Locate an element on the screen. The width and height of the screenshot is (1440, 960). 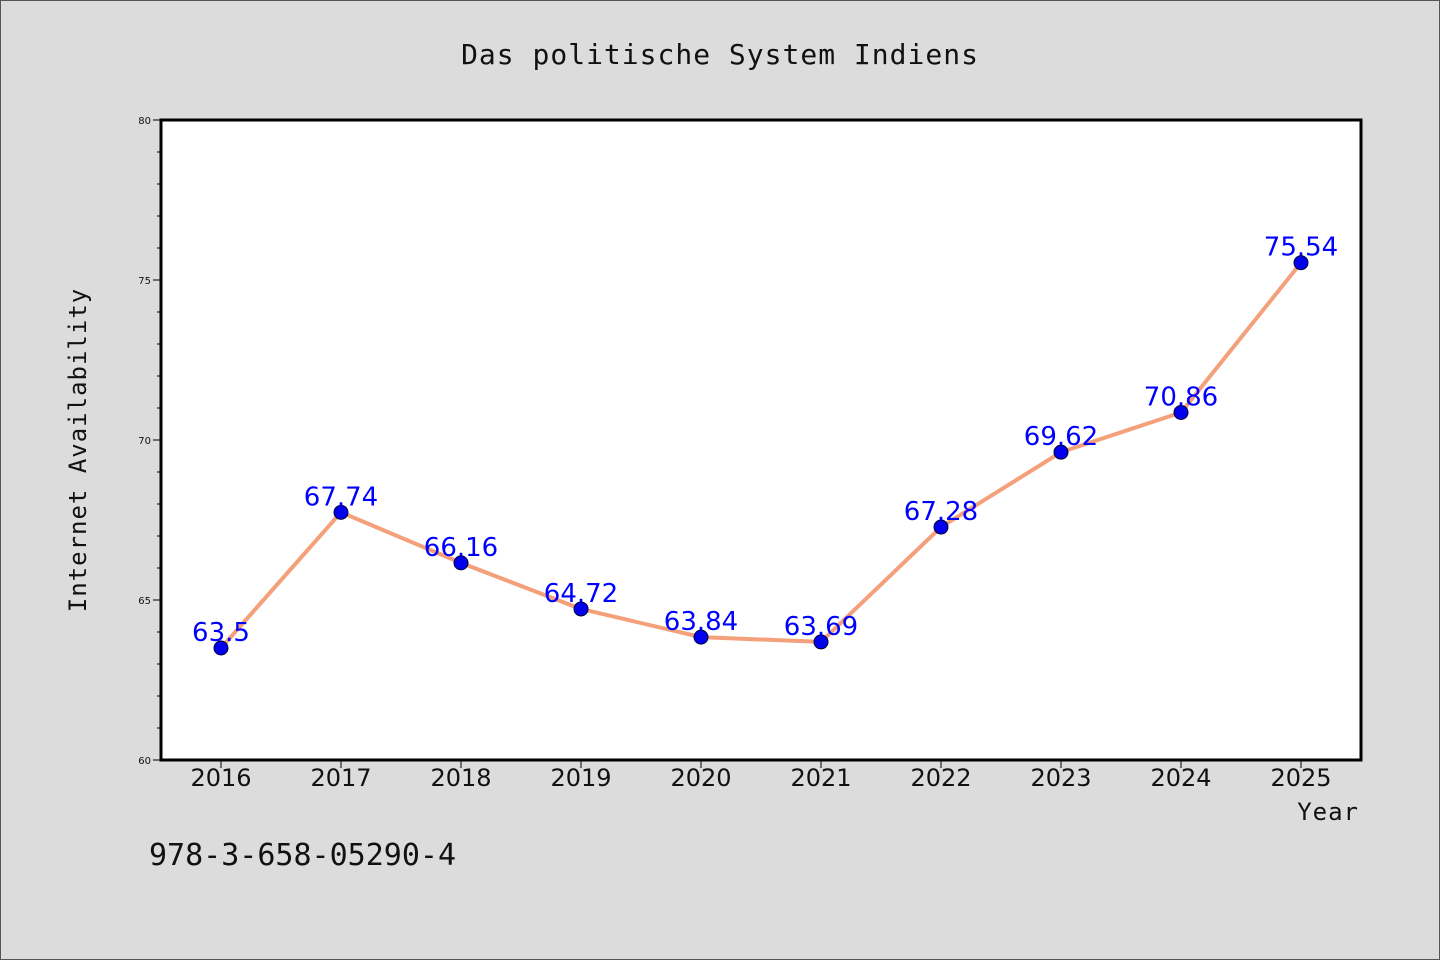
footnote-isbn: 978-3-658-05290-4 is located at coordinates (302, 855).